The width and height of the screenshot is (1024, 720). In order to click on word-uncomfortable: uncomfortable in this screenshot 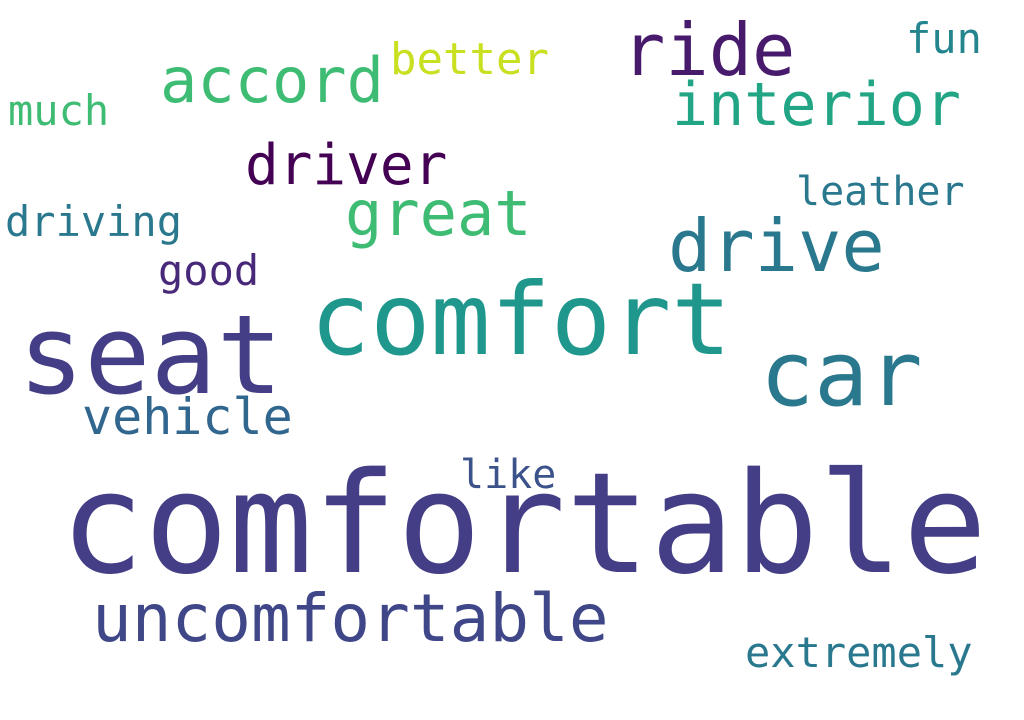, I will do `click(350, 618)`.